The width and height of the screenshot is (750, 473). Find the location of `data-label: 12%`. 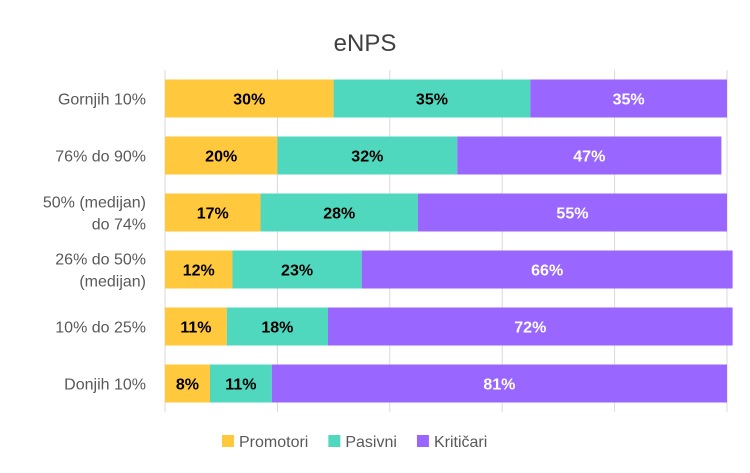

data-label: 12% is located at coordinates (199, 271).